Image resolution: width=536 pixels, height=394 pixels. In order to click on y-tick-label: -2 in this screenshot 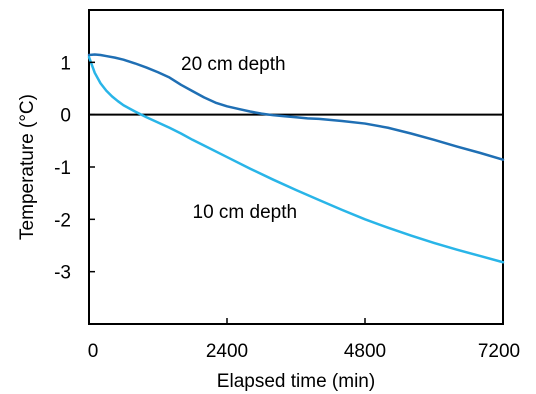, I will do `click(62, 220)`.